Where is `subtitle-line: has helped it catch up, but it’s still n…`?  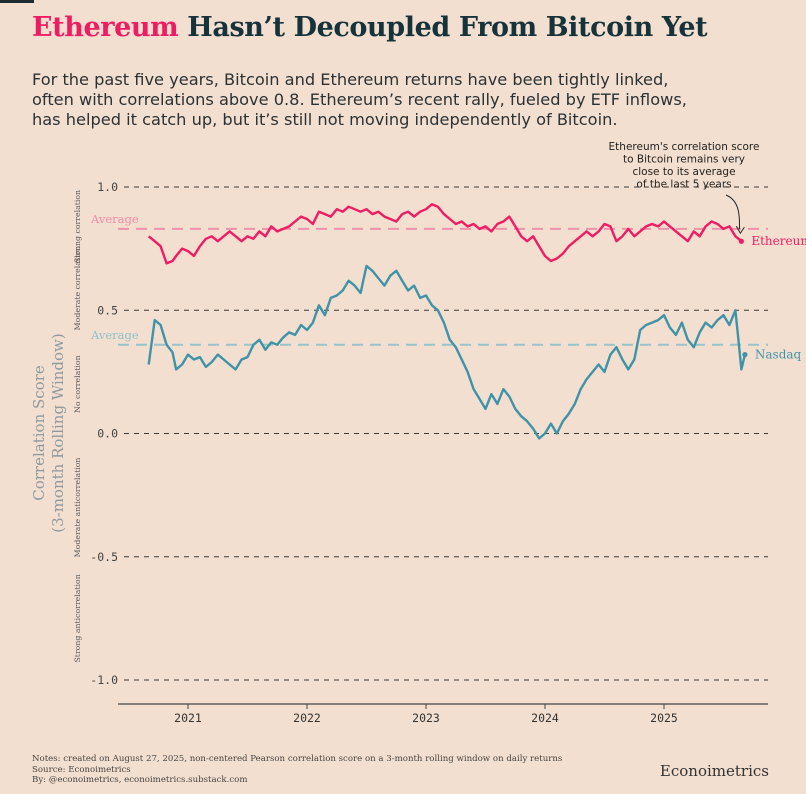
subtitle-line: has helped it catch up, but it’s still n… is located at coordinates (325, 119).